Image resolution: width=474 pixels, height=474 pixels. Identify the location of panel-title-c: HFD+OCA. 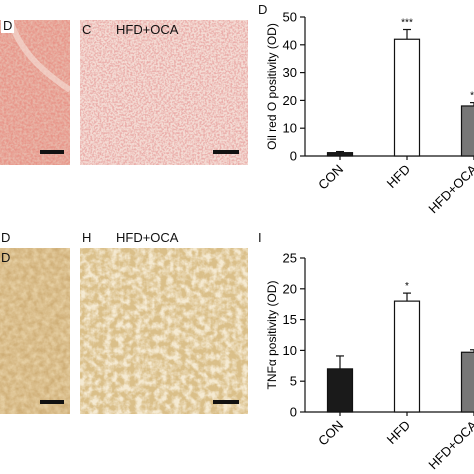
(147, 29).